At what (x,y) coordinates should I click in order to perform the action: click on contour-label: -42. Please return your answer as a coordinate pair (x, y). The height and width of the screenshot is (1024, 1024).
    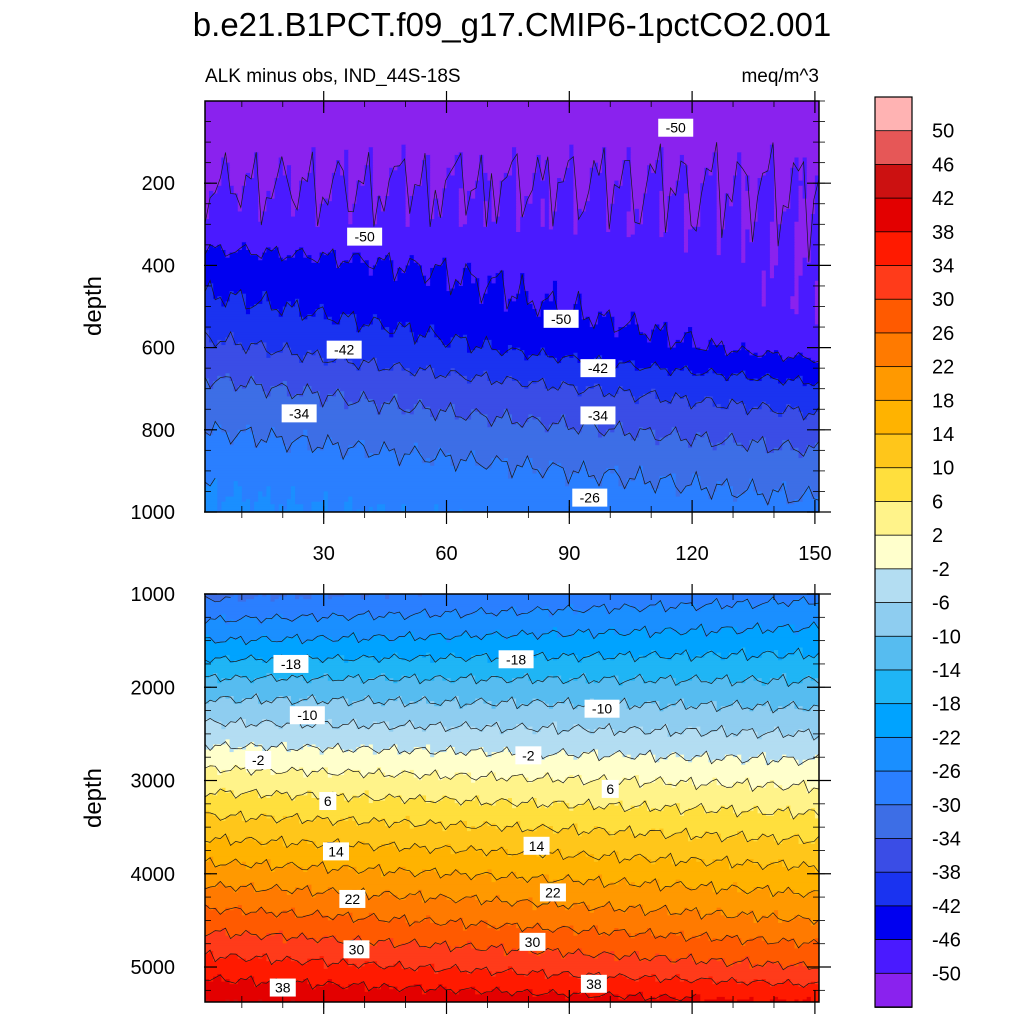
    Looking at the image, I should click on (598, 368).